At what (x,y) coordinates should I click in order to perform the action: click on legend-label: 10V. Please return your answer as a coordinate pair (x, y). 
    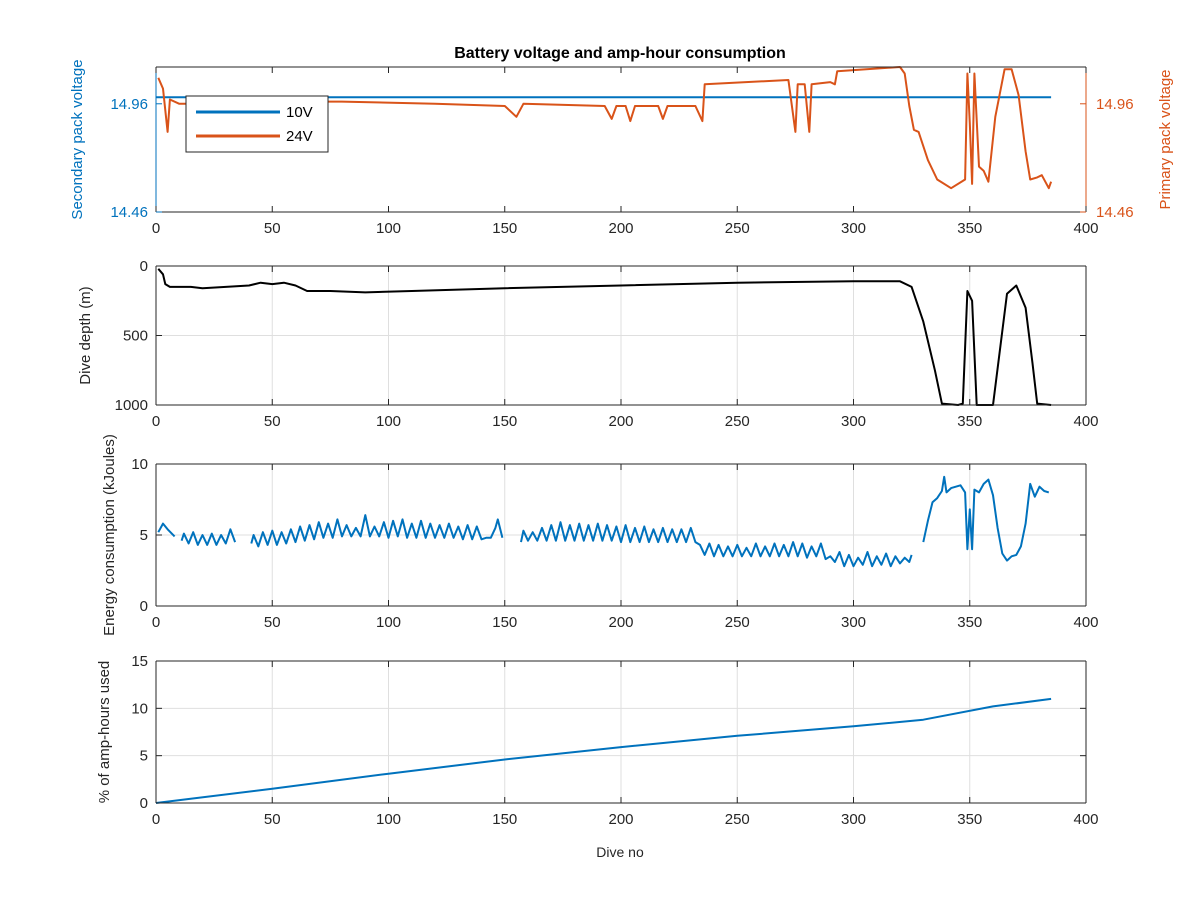
    Looking at the image, I should click on (299, 112).